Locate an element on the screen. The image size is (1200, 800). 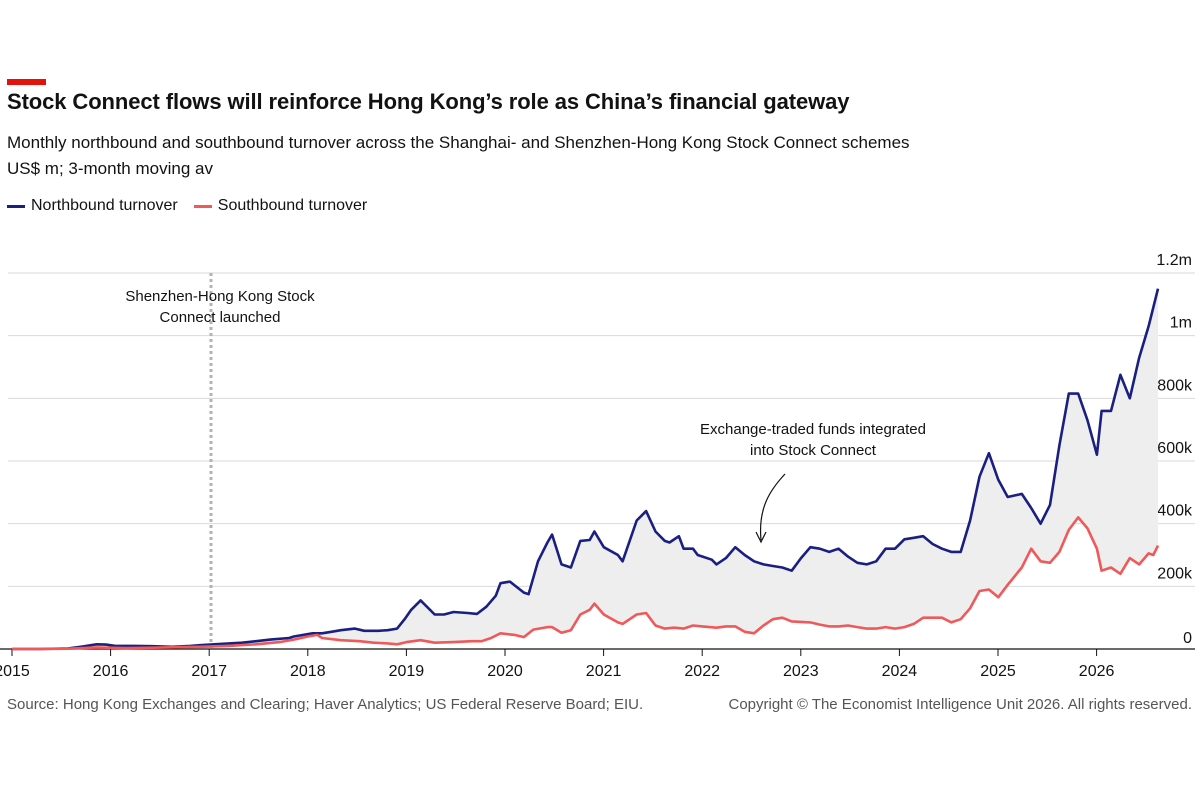
annotation-etf-arrow is located at coordinates (772, 507).